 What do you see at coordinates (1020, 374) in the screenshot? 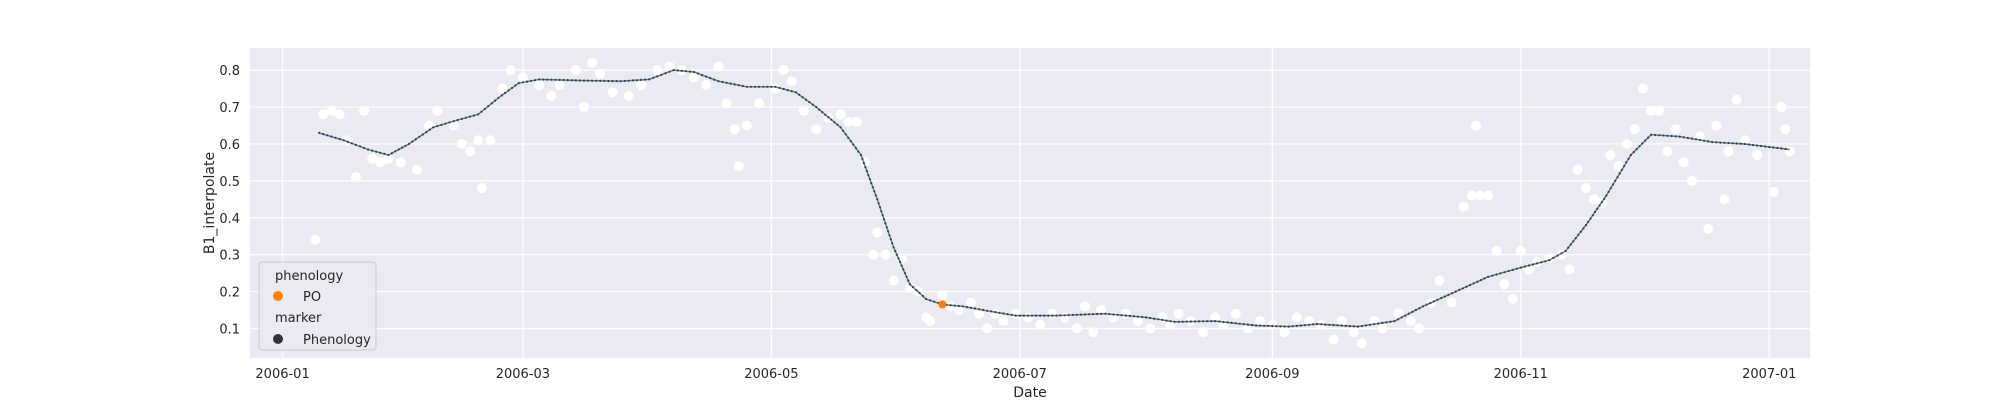
I see `x-tick-label: 2006-07` at bounding box center [1020, 374].